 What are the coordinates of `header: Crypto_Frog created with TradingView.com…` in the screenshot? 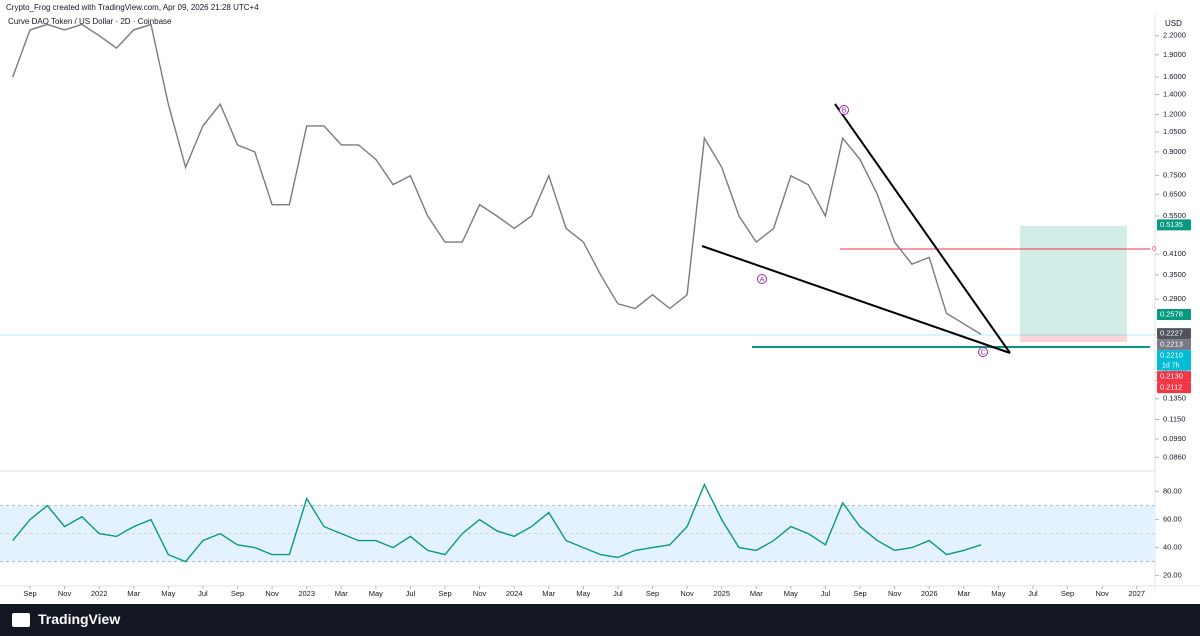 It's located at (132, 7).